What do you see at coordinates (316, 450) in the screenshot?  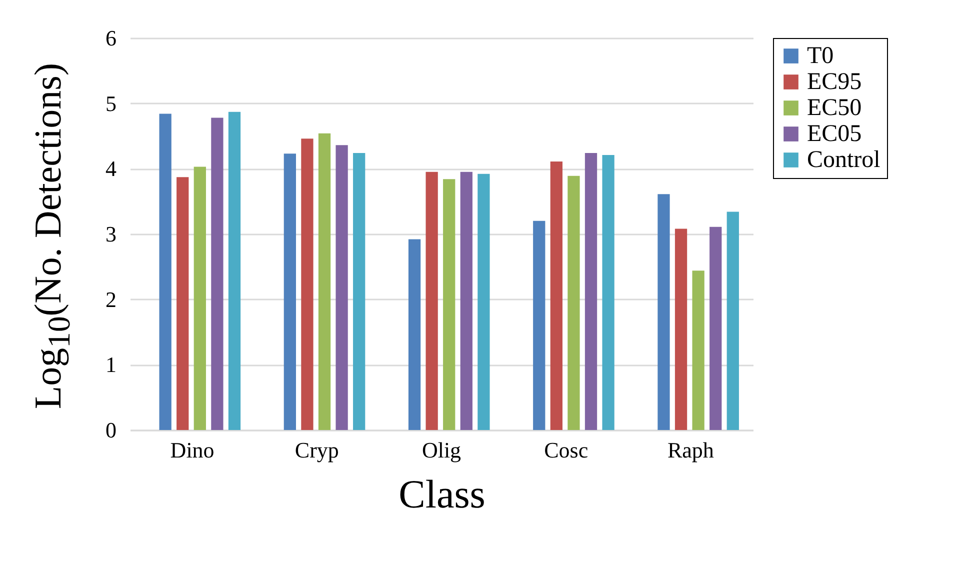 I see `x-tick-label: Cryp` at bounding box center [316, 450].